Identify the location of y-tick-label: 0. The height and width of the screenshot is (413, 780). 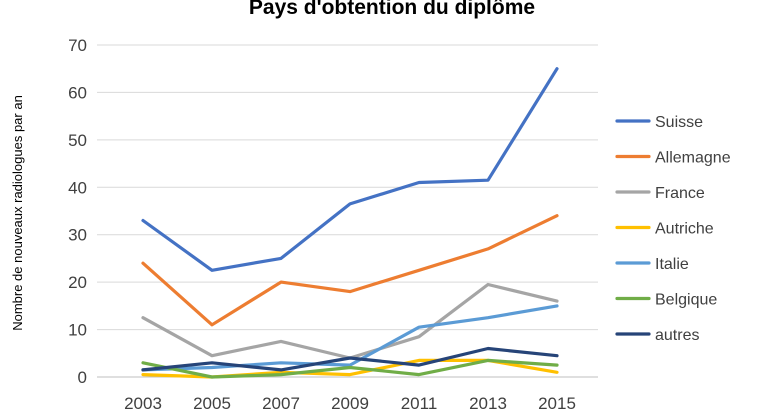
(82, 377).